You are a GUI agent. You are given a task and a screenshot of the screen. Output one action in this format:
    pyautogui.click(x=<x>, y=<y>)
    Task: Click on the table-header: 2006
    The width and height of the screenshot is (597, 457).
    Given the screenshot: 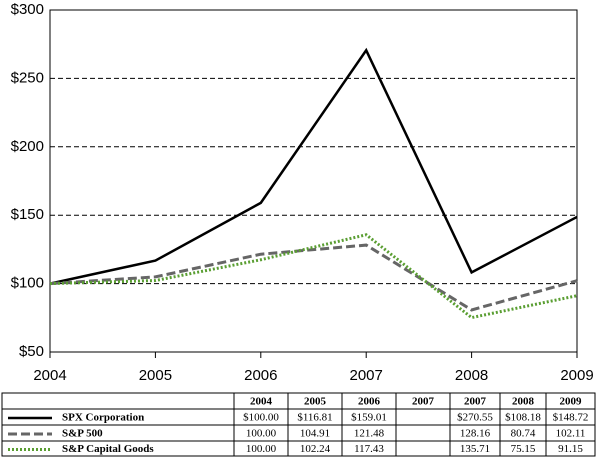 What is the action you would take?
    pyautogui.click(x=369, y=402)
    